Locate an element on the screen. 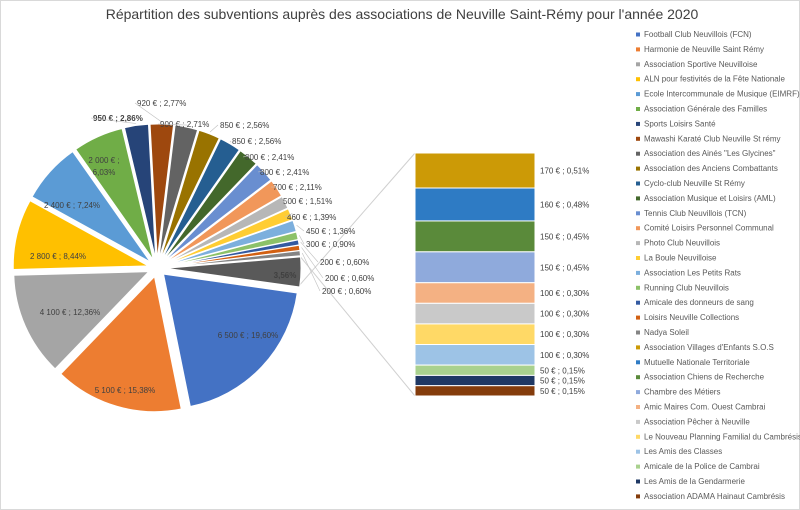 The width and height of the screenshot is (800, 510). bar-data-label: 170 € ; 0,51% is located at coordinates (564, 171).